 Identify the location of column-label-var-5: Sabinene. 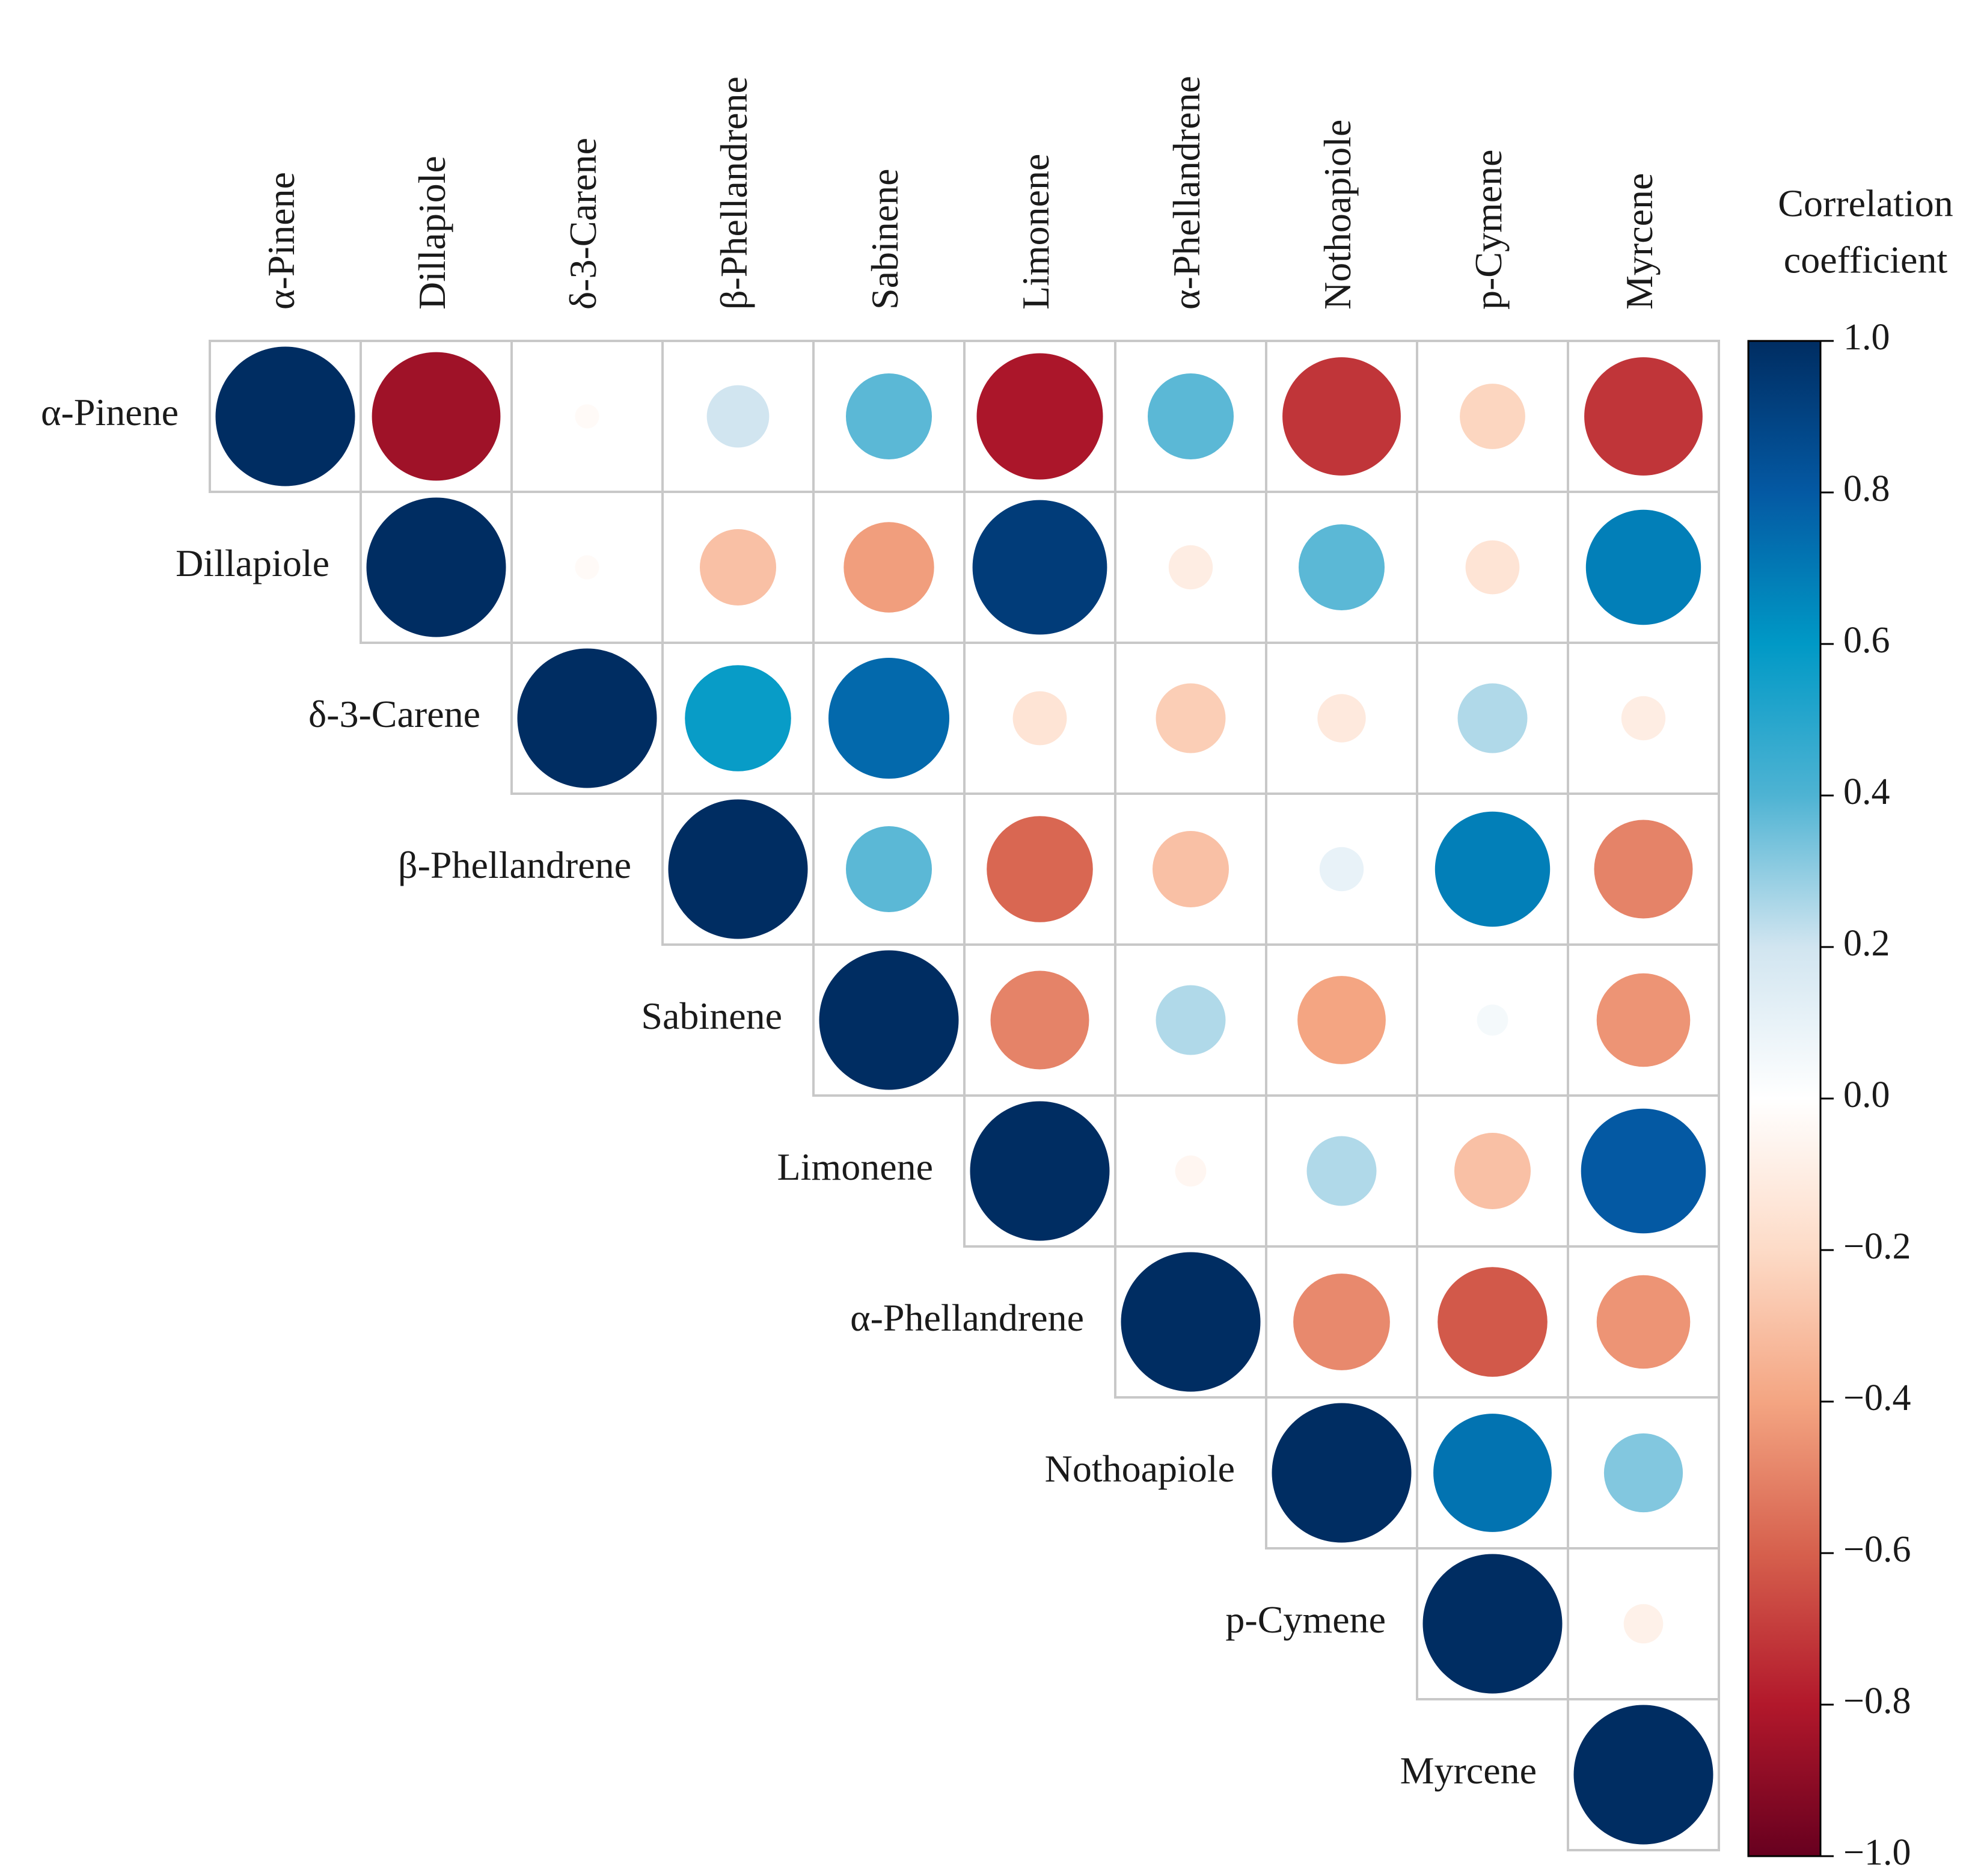
(884, 239).